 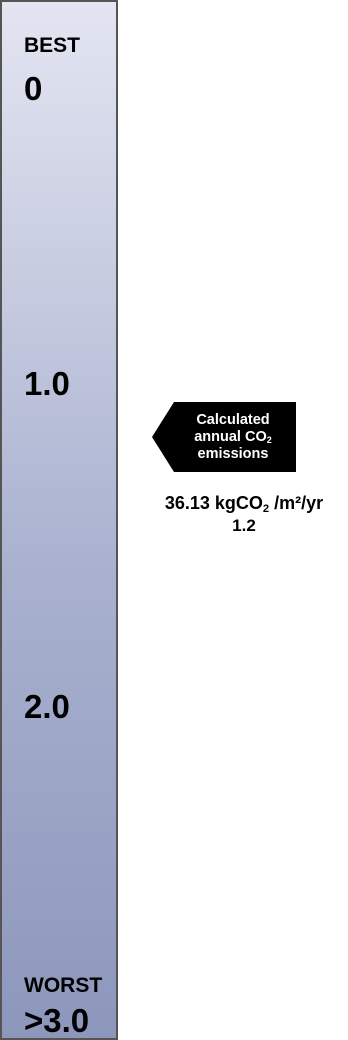 I want to click on scale-tick-1: 1.0, so click(x=47, y=383).